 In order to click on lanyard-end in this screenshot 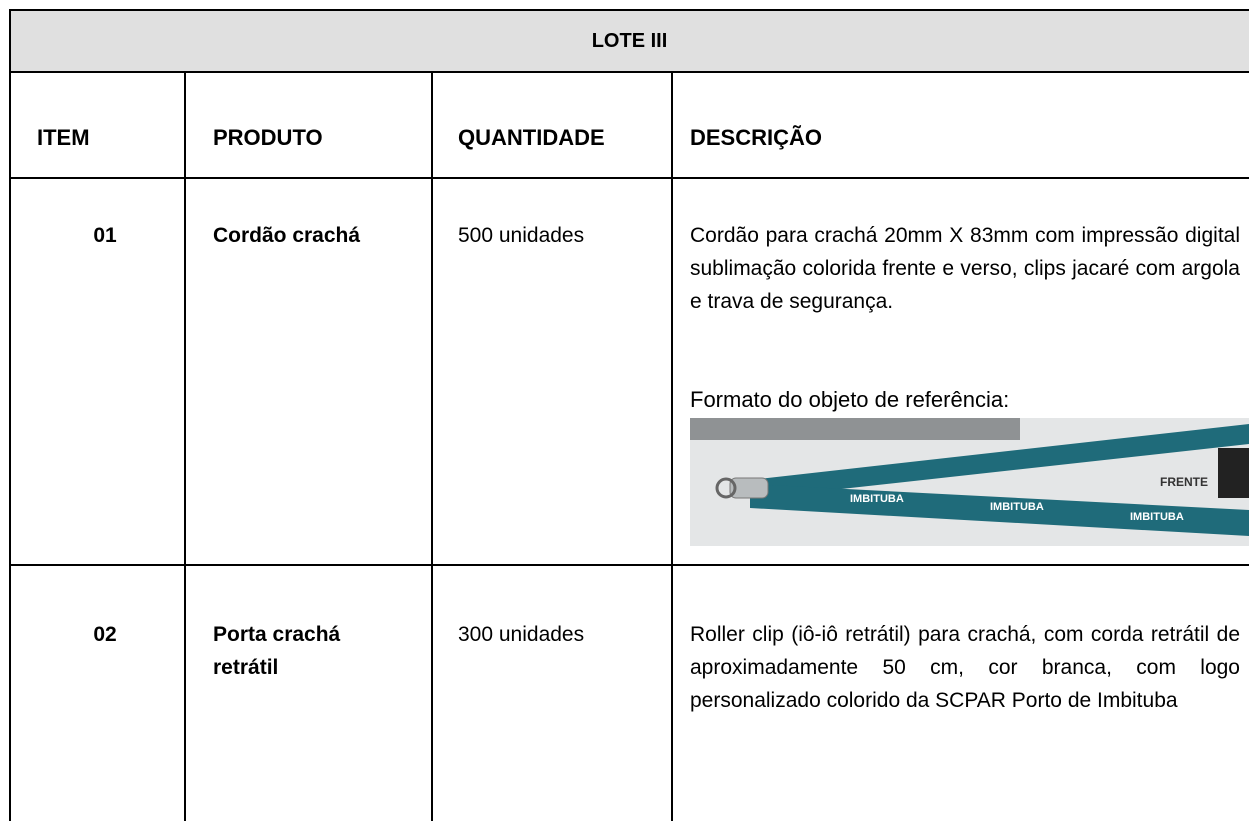, I will do `click(1233, 473)`.